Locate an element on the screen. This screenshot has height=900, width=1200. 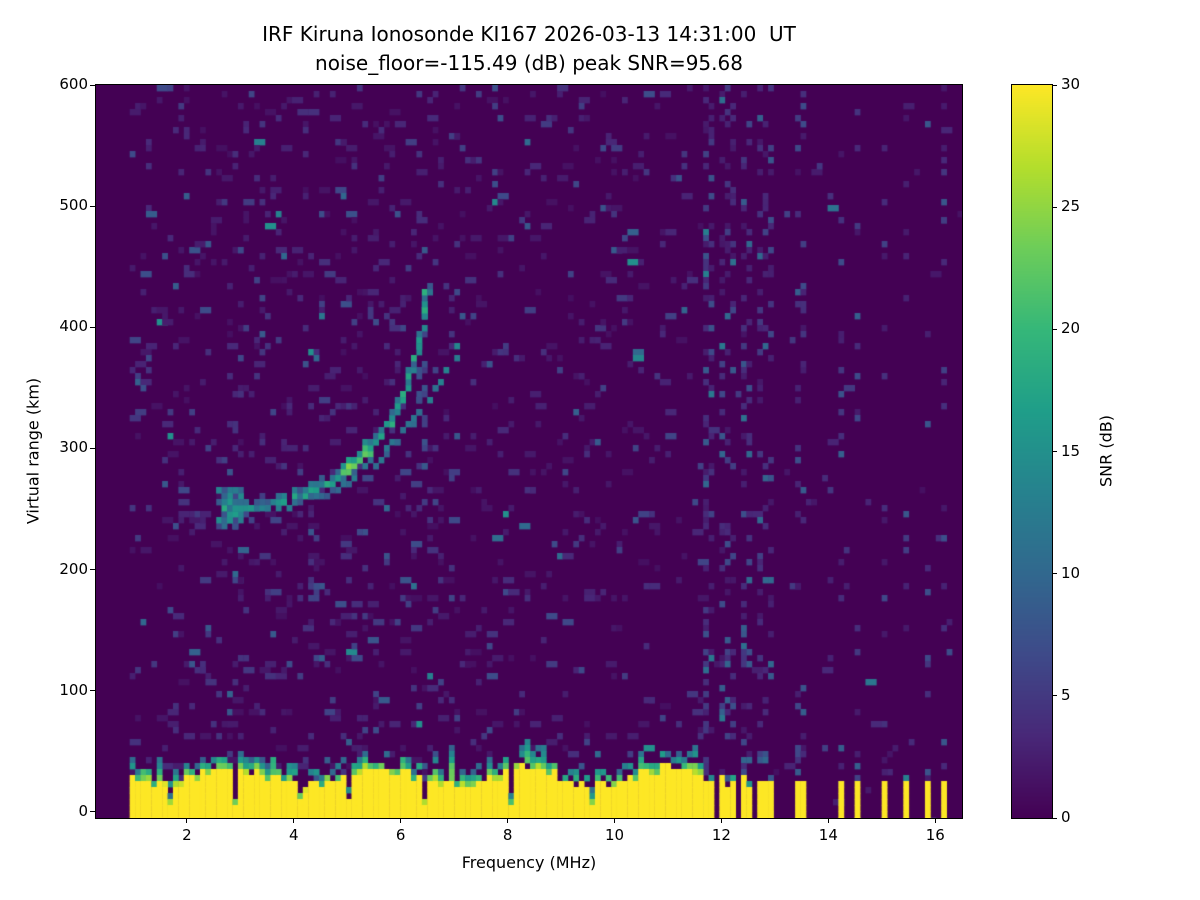
y-tick-label: 400 is located at coordinates (73, 326).